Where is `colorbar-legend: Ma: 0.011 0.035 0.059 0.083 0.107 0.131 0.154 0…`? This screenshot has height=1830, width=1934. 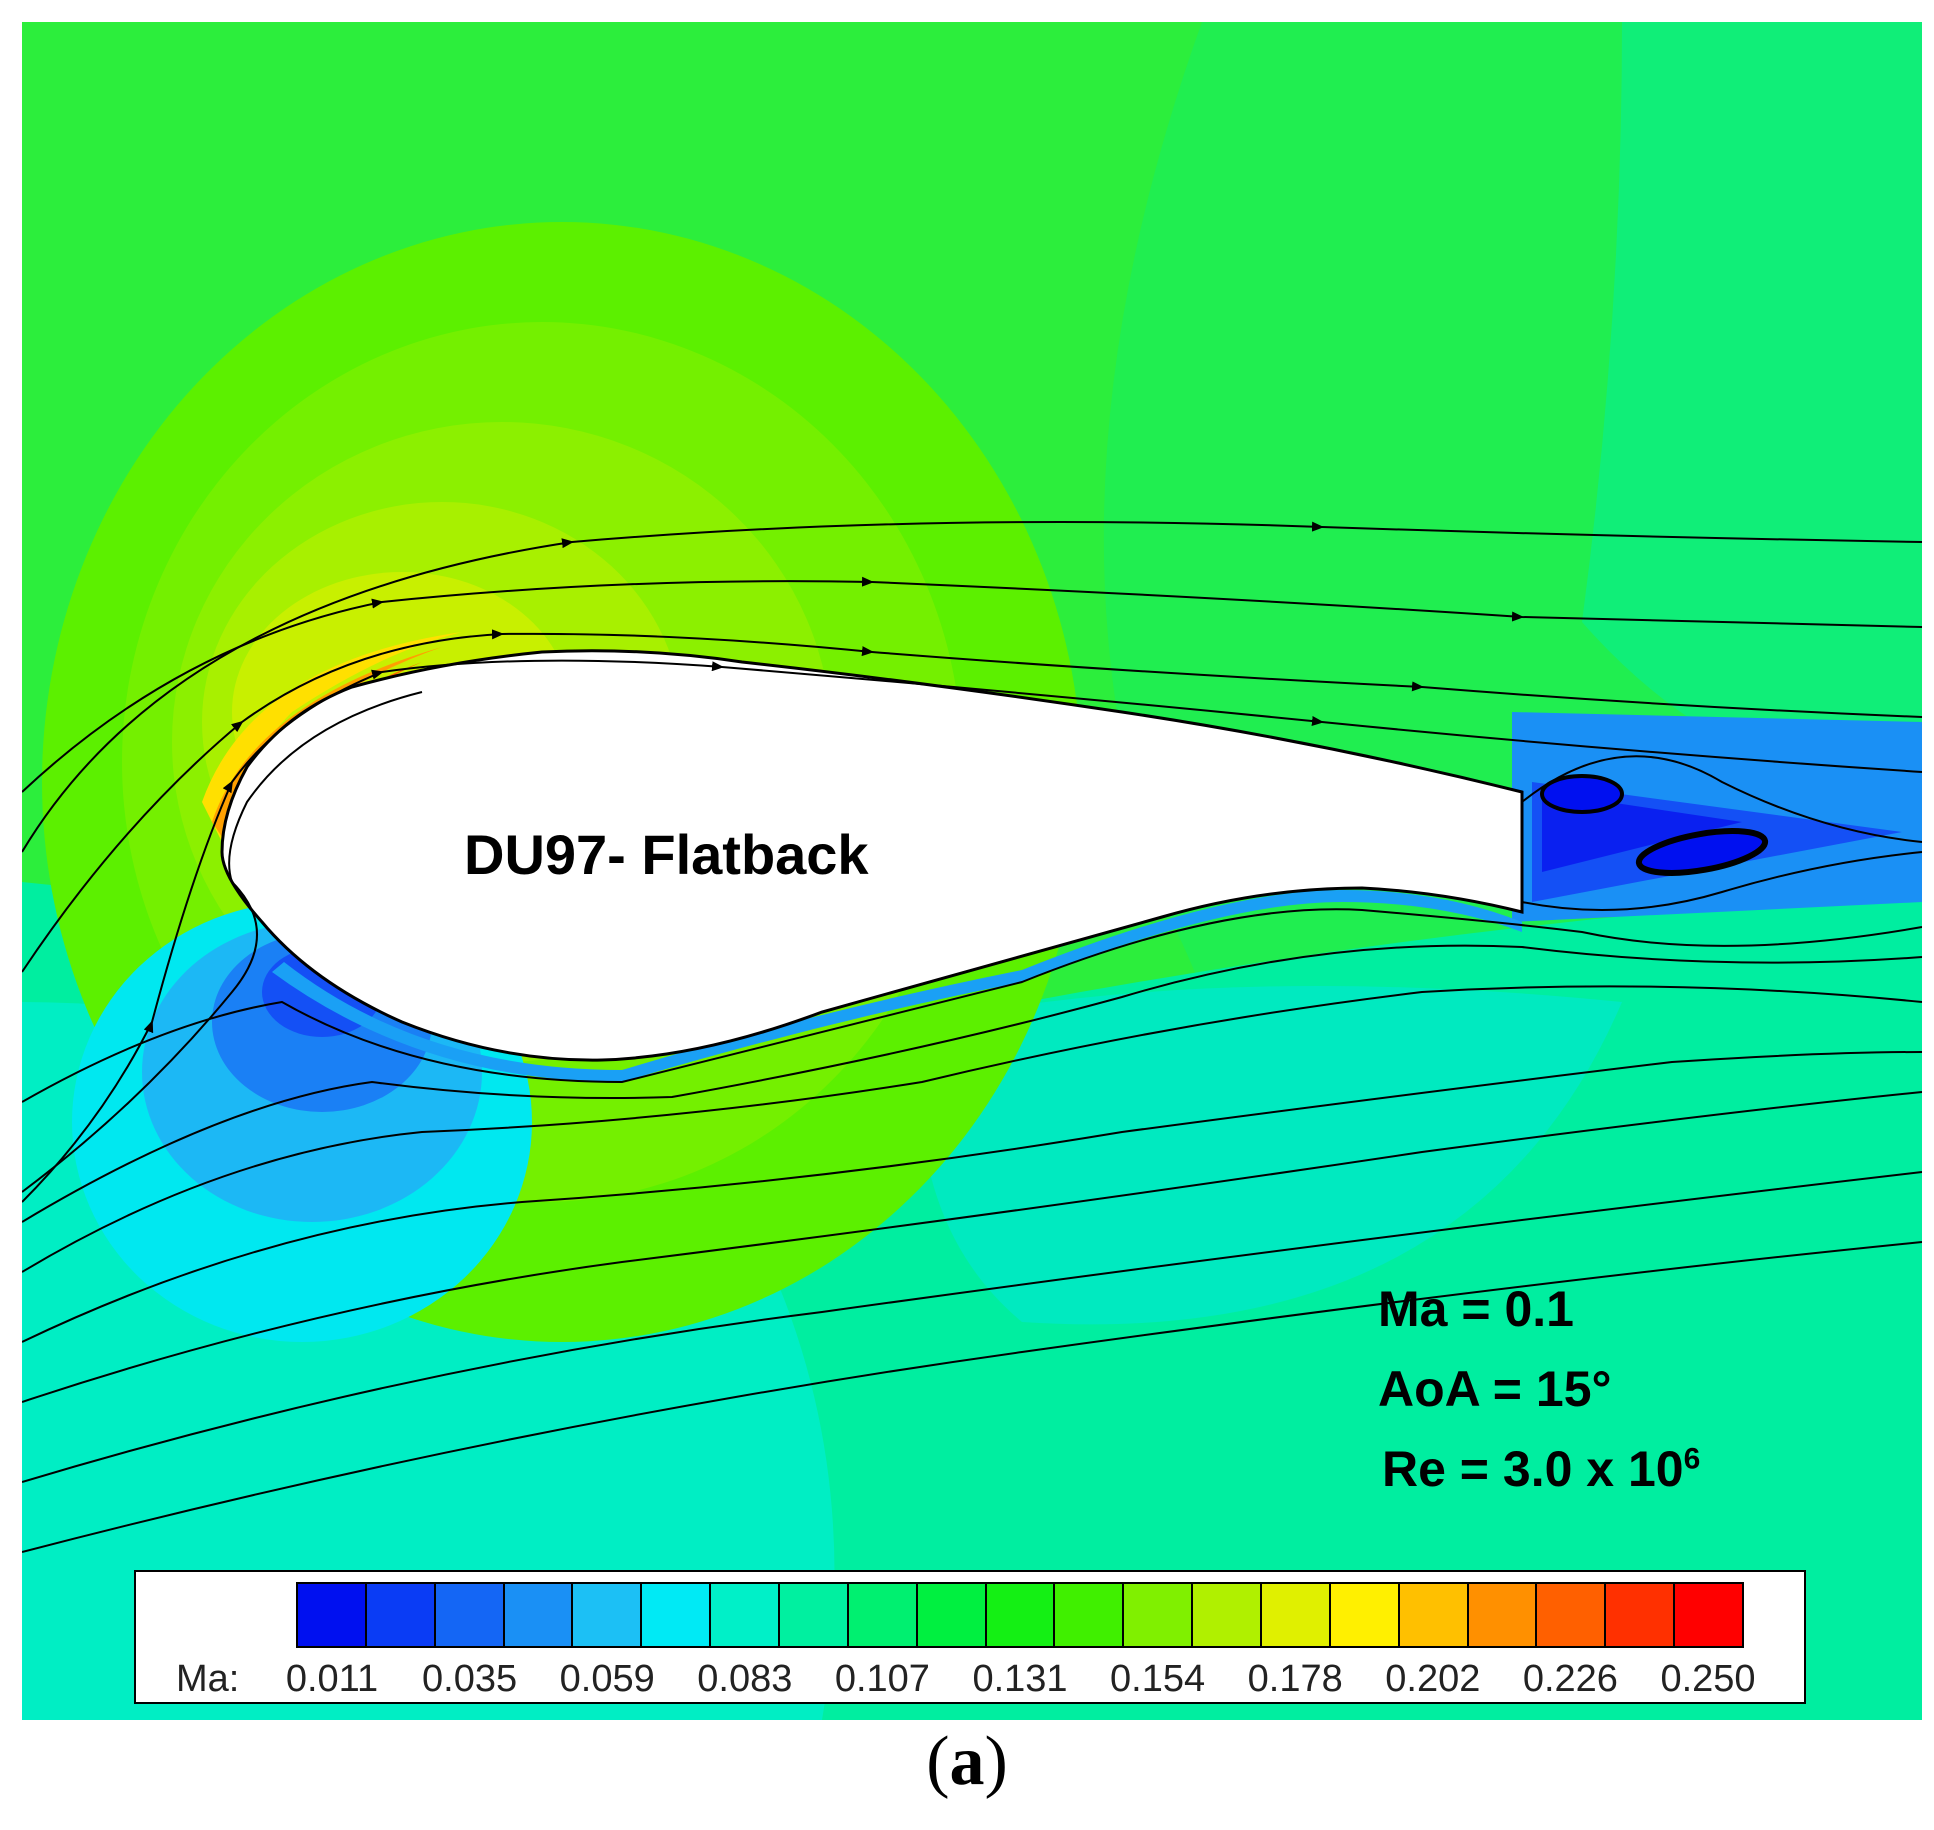
colorbar-legend: Ma: 0.011 0.035 0.059 0.083 0.107 0.131 0.154 0… is located at coordinates (970, 1637).